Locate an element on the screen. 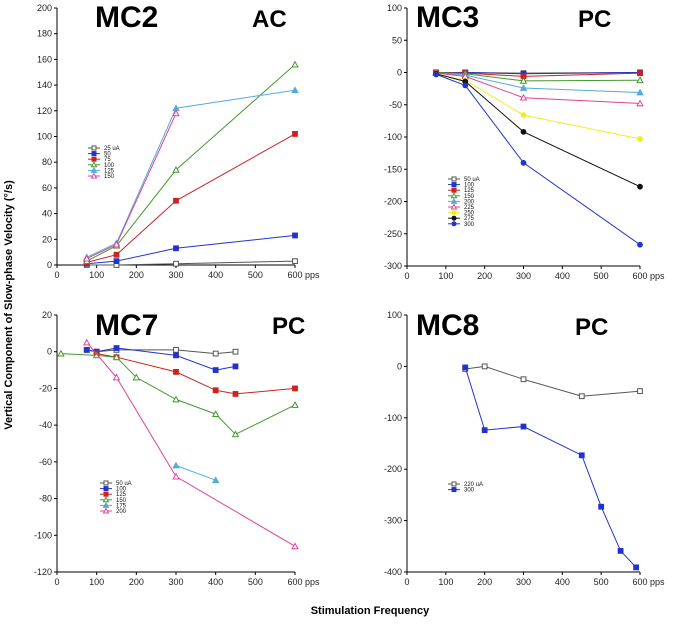  mc7-y-tick-label: -120 is located at coordinates (43, 572).